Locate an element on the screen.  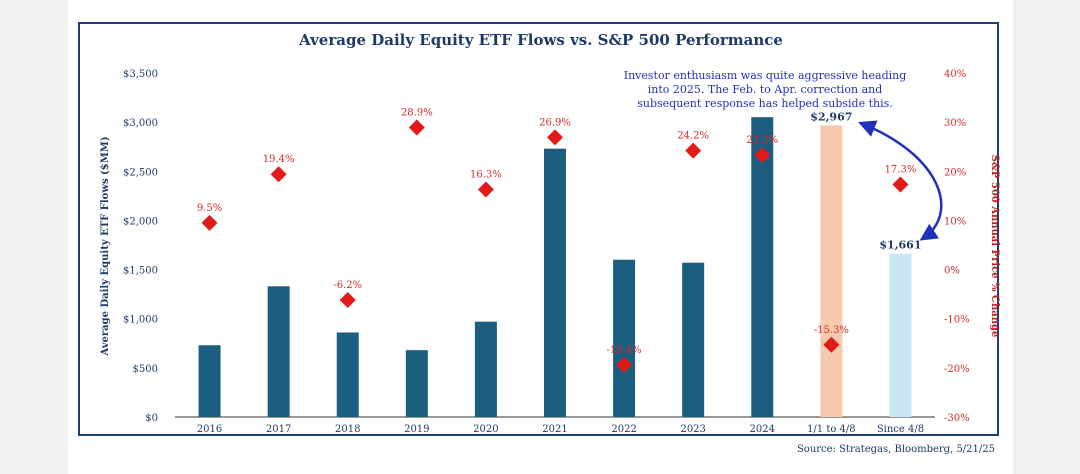
y-tick-label: $2,500 is located at coordinates (140, 172).